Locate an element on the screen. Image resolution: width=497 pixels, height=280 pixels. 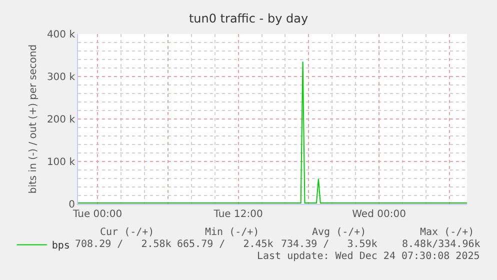
y-tick-label: 400 k is located at coordinates (61, 35).